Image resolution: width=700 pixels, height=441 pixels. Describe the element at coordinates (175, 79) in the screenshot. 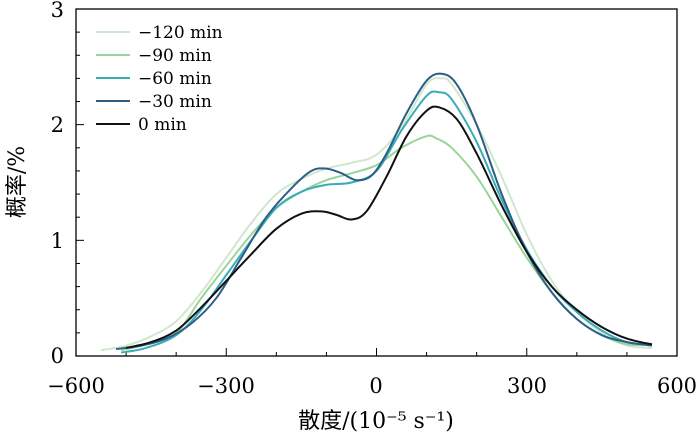

I see `legend-label: −60 min` at that location.